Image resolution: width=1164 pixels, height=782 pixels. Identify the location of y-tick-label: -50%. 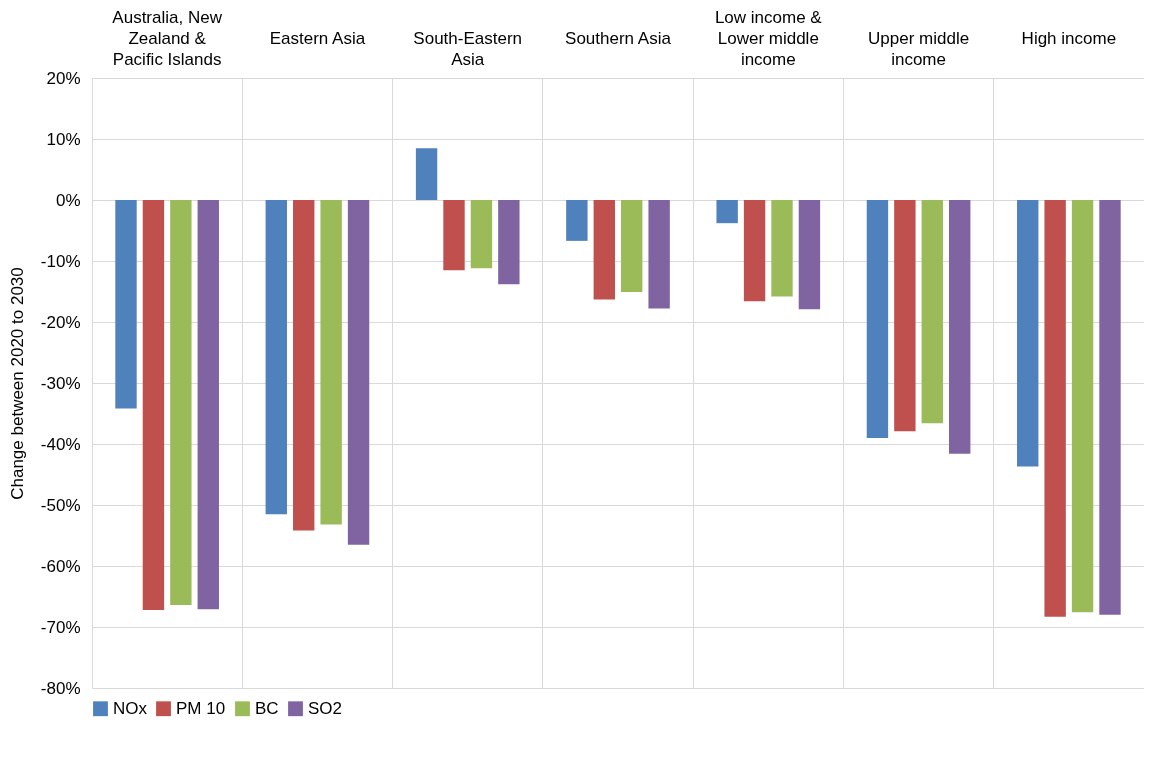
(60, 505).